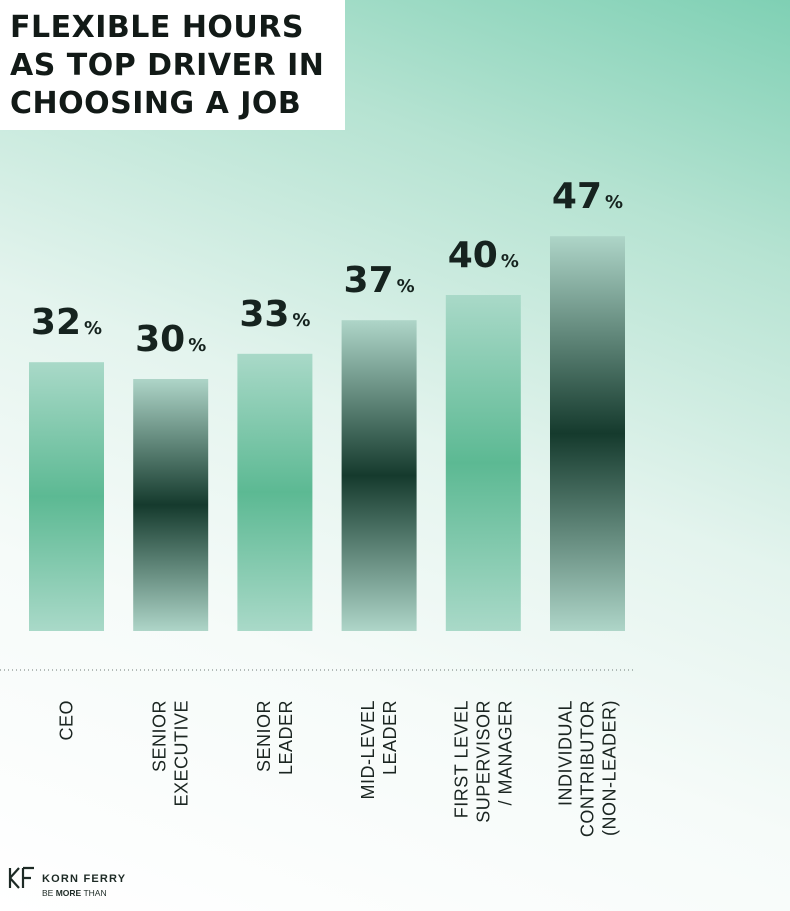  Describe the element at coordinates (505, 753) in the screenshot. I see `category-label-line: / MANAGER` at that location.